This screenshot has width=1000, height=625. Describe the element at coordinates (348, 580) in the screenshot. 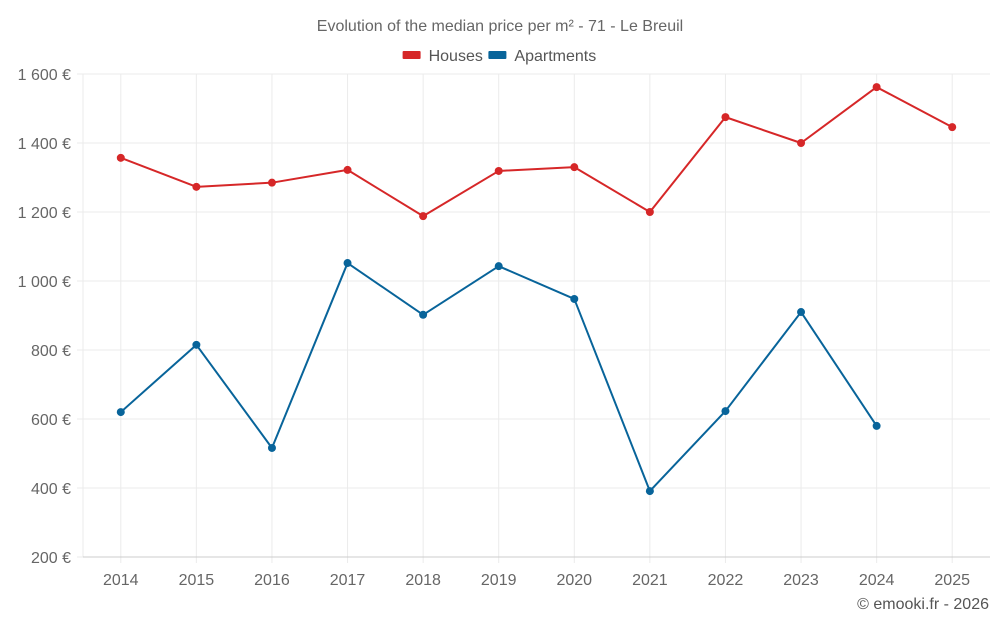

I see `x-tick-label: 2017` at that location.